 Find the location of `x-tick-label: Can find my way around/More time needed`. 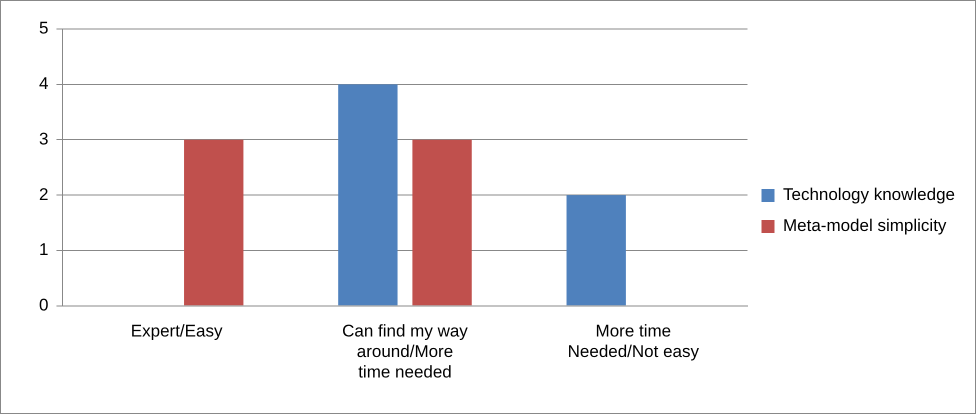

x-tick-label: Can find my way around/More time needed is located at coordinates (405, 352).